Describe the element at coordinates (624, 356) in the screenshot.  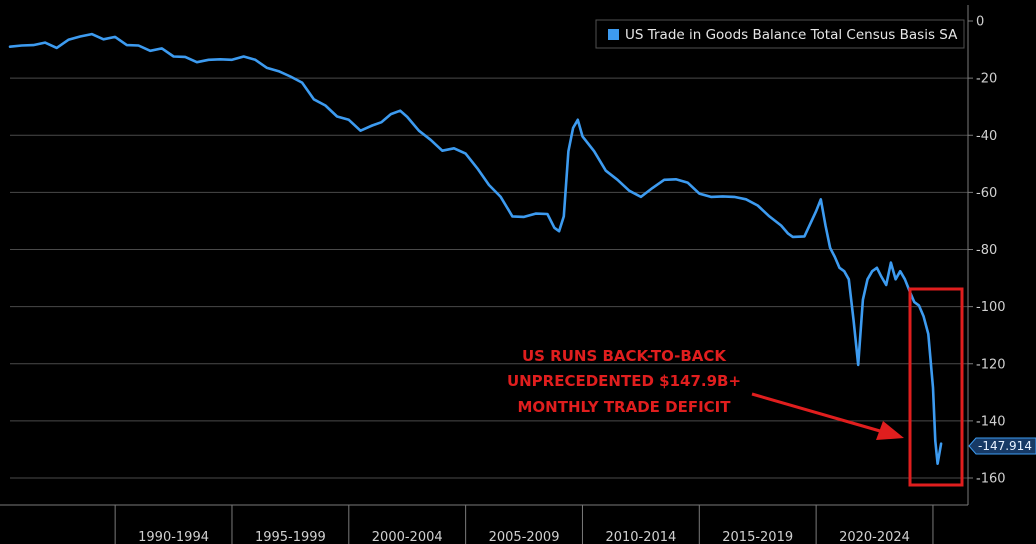
I see `annotation-line-1: US RUNS BACK-TO-BACK` at that location.